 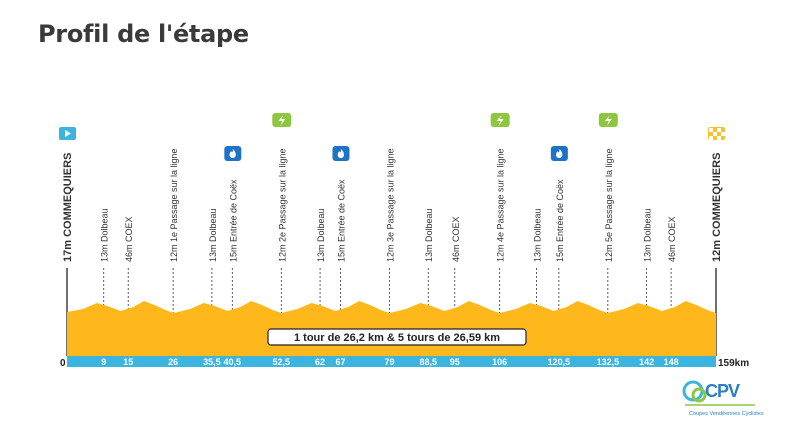 I want to click on page-title: Profil de l'étape, so click(x=143, y=34).